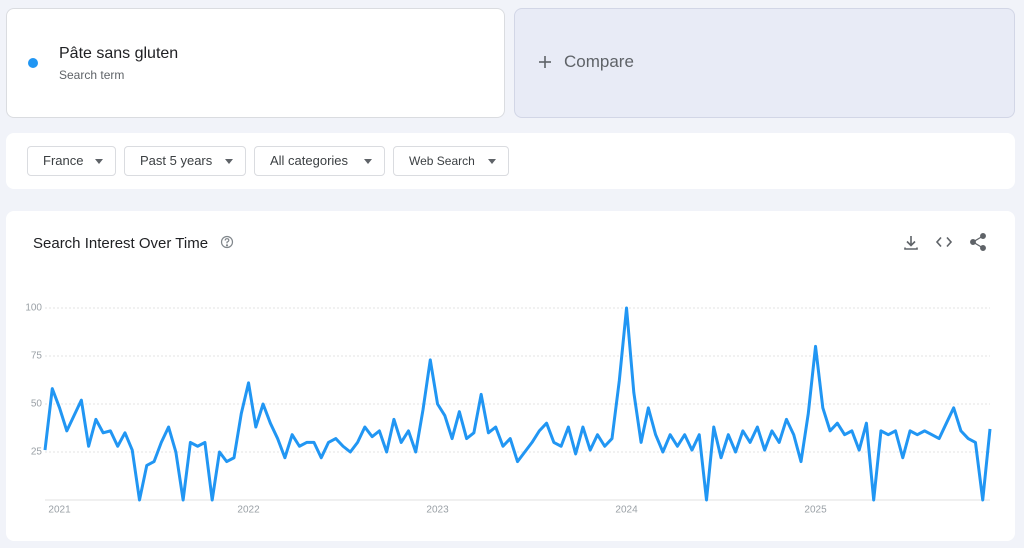 Image resolution: width=1024 pixels, height=548 pixels. Describe the element at coordinates (626, 510) in the screenshot. I see `x-tick-label: 2024` at that location.